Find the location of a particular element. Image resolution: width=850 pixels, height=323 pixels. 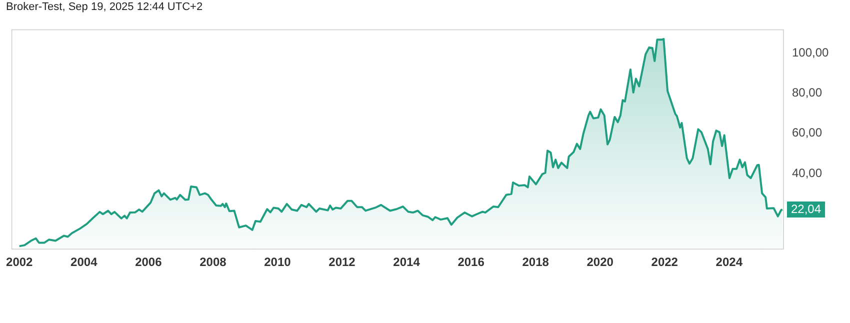

y-tick-label: 40,00 is located at coordinates (807, 173).